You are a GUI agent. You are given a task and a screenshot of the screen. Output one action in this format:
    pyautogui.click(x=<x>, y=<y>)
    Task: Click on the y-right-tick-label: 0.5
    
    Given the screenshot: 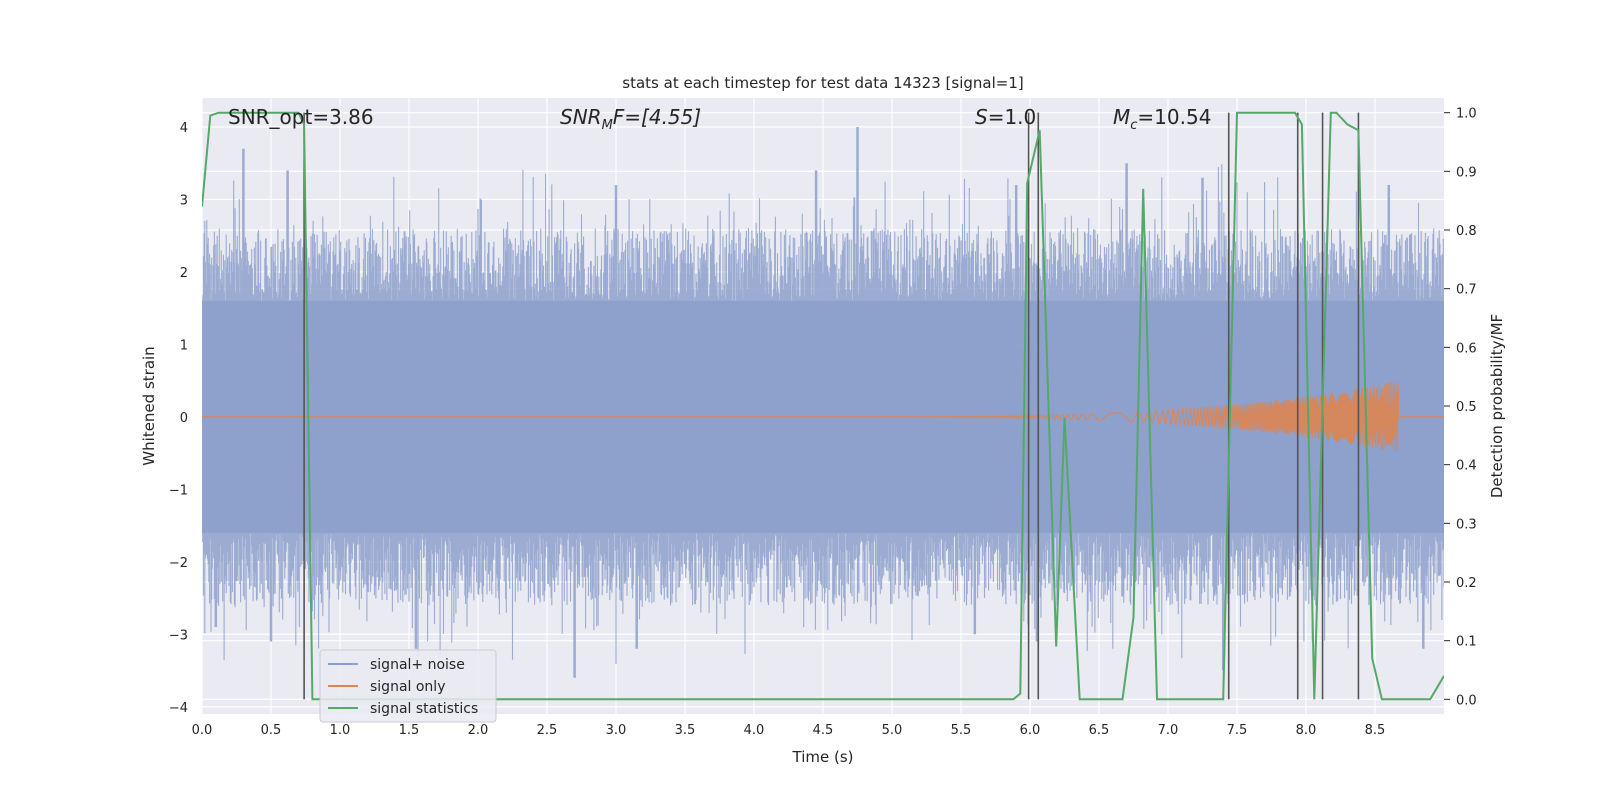 What is the action you would take?
    pyautogui.click(x=1466, y=407)
    